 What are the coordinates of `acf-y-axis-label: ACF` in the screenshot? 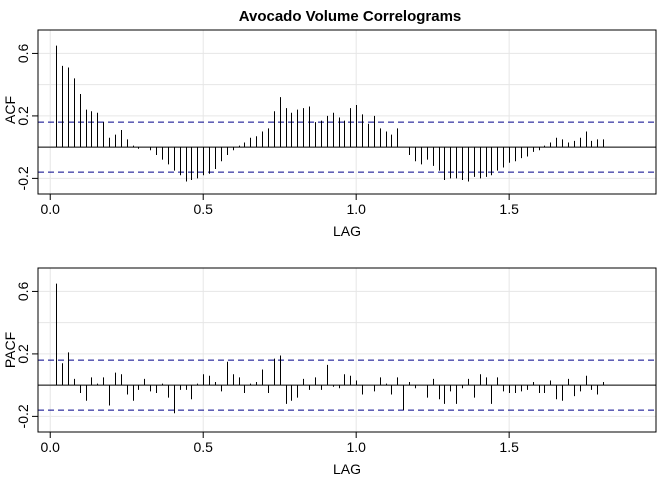 It's located at (10, 110).